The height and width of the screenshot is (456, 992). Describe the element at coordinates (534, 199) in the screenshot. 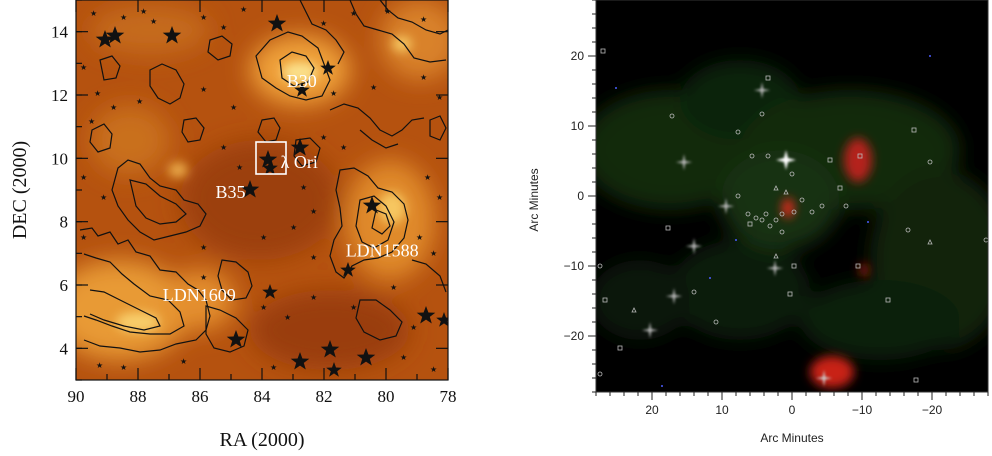

I see `right-y-axis-label: Arc Minutes` at that location.